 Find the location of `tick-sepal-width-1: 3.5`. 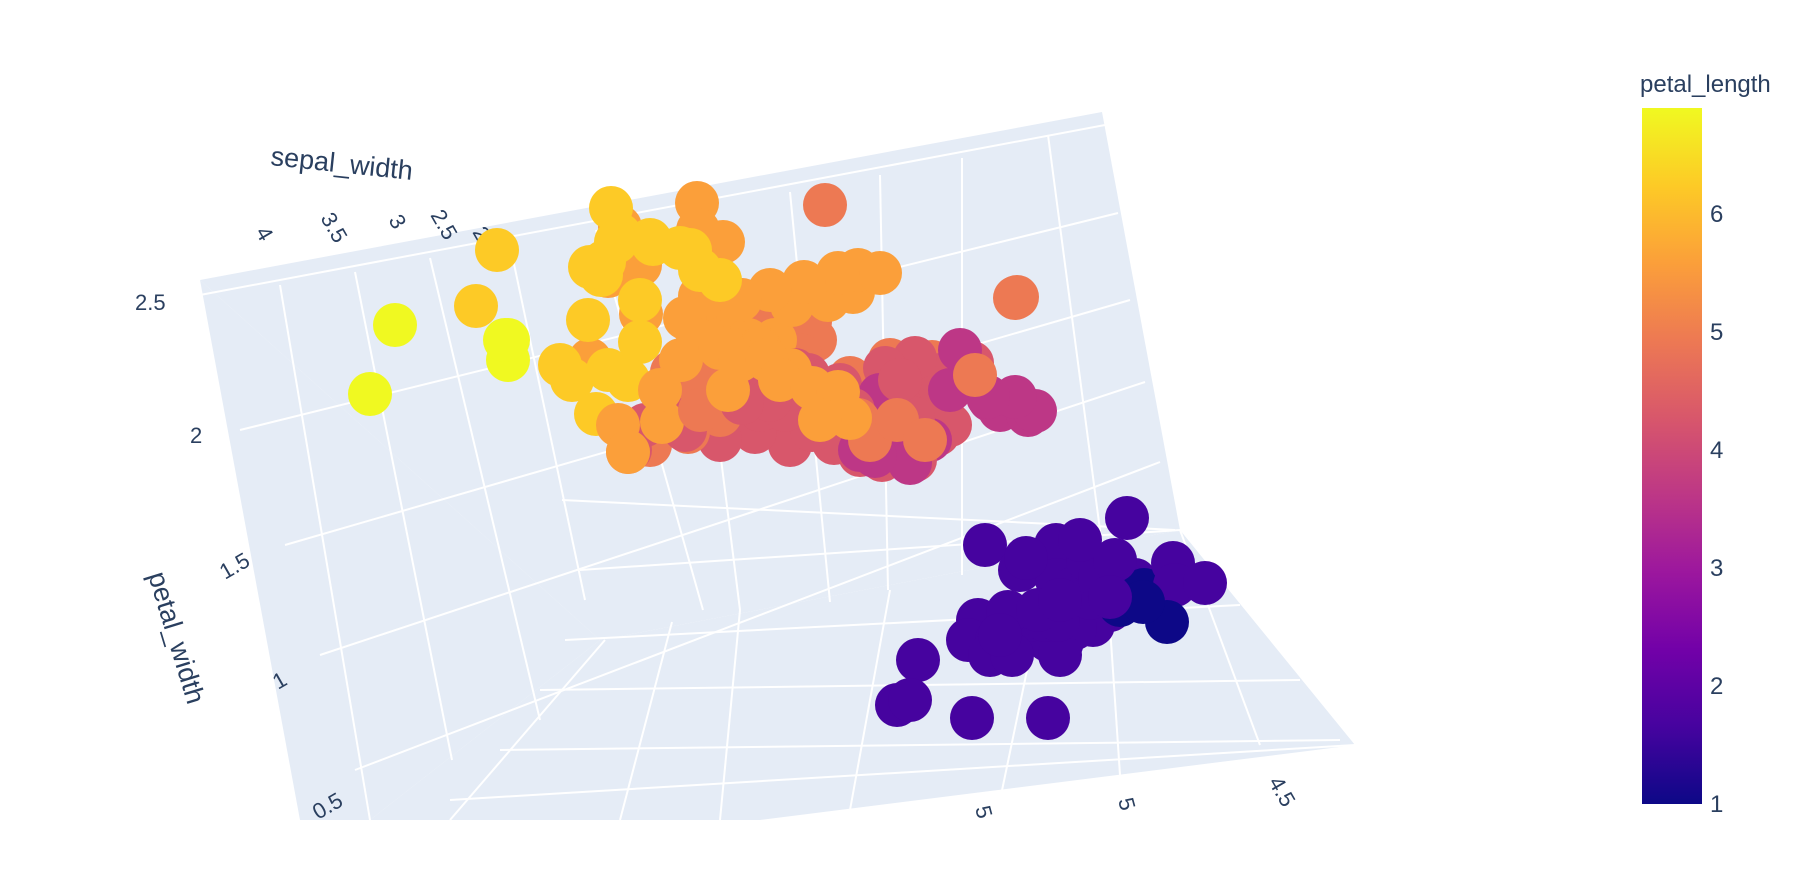

tick-sepal-width-1: 3.5 is located at coordinates (334, 227).